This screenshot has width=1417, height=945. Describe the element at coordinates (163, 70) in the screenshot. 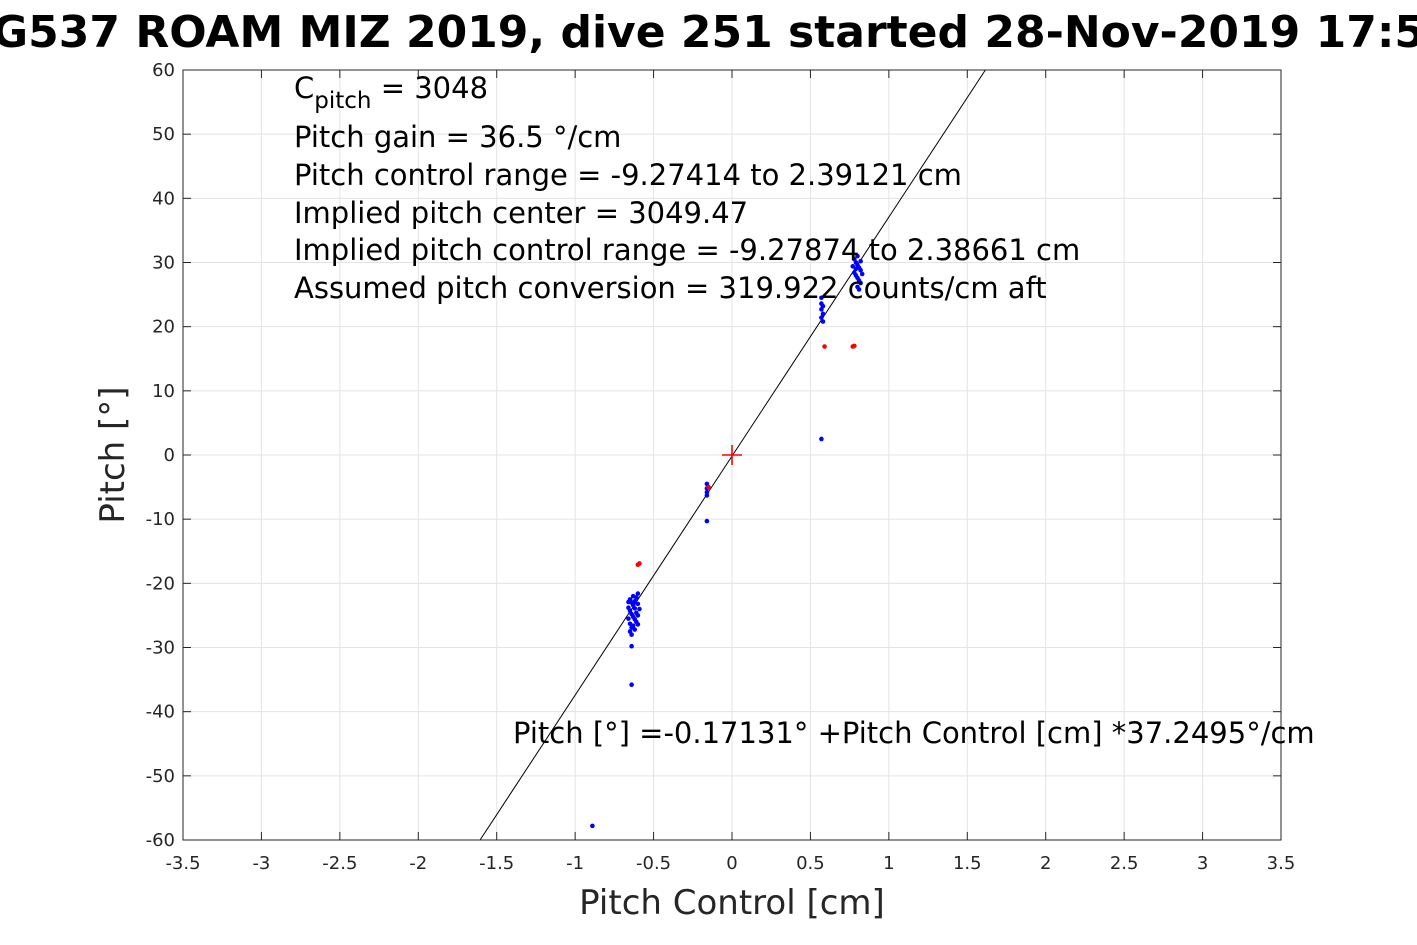

I see `y-tick-label: 60` at that location.